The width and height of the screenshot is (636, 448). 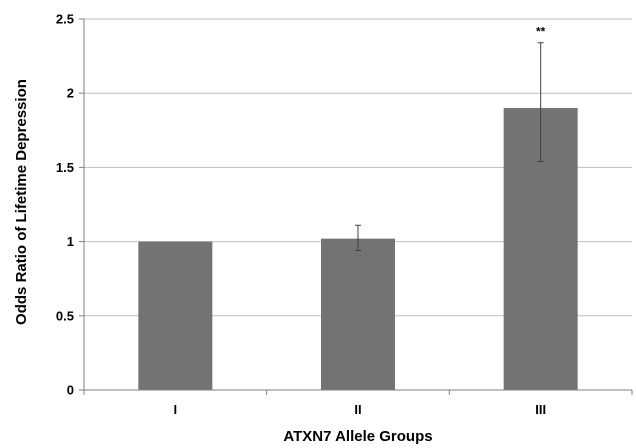 What do you see at coordinates (70, 93) in the screenshot?
I see `y-tick-label: 2` at bounding box center [70, 93].